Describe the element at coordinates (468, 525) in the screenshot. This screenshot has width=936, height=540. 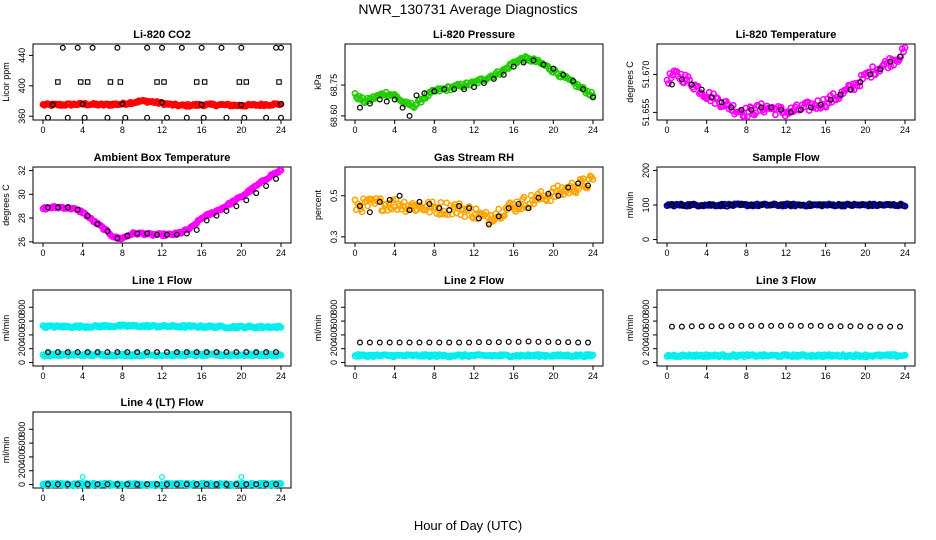
I see `x-axis-caption: Hour of Day (UTC)` at that location.